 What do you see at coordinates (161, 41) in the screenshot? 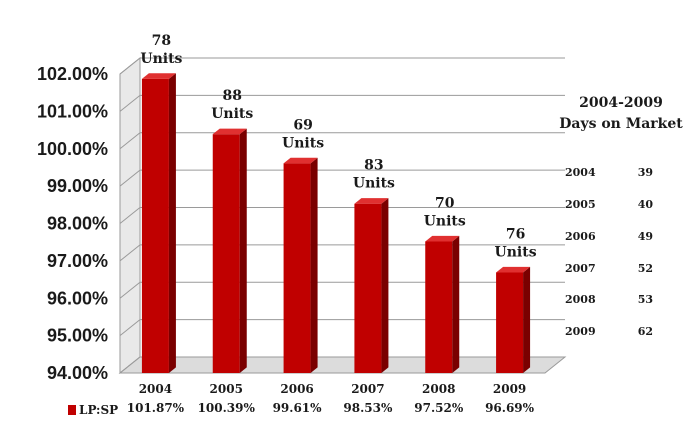
I see `bar-count-label: 78` at bounding box center [161, 41].